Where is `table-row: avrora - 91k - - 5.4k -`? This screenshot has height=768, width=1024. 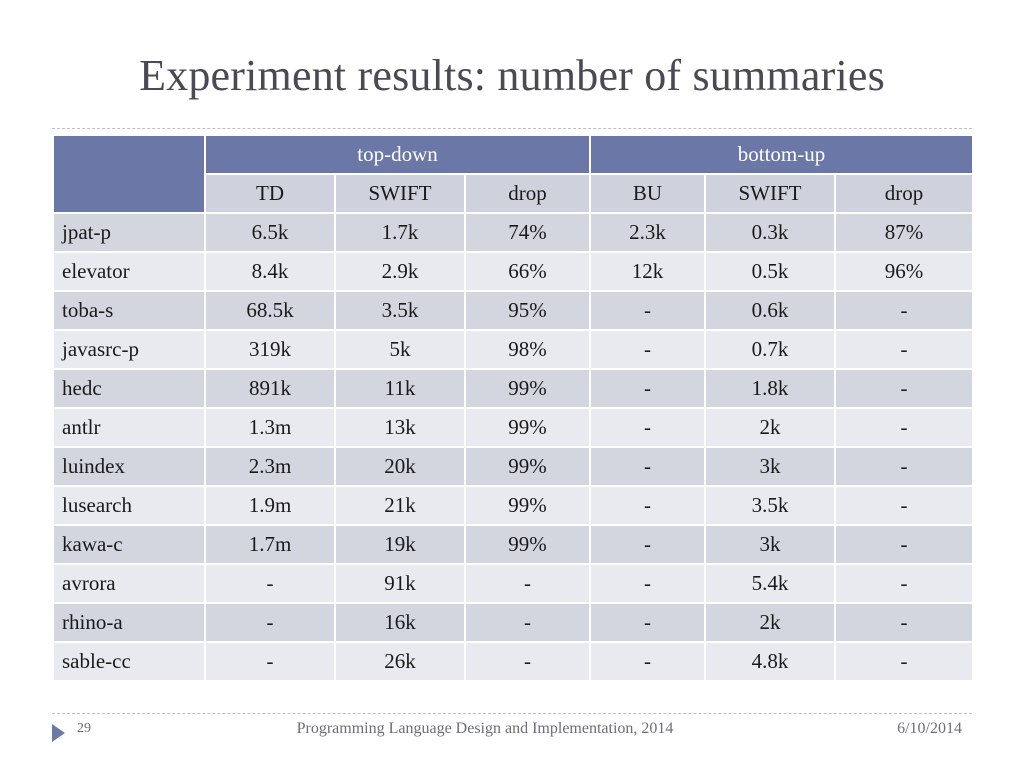 table-row: avrora - 91k - - 5.4k - is located at coordinates (513, 583).